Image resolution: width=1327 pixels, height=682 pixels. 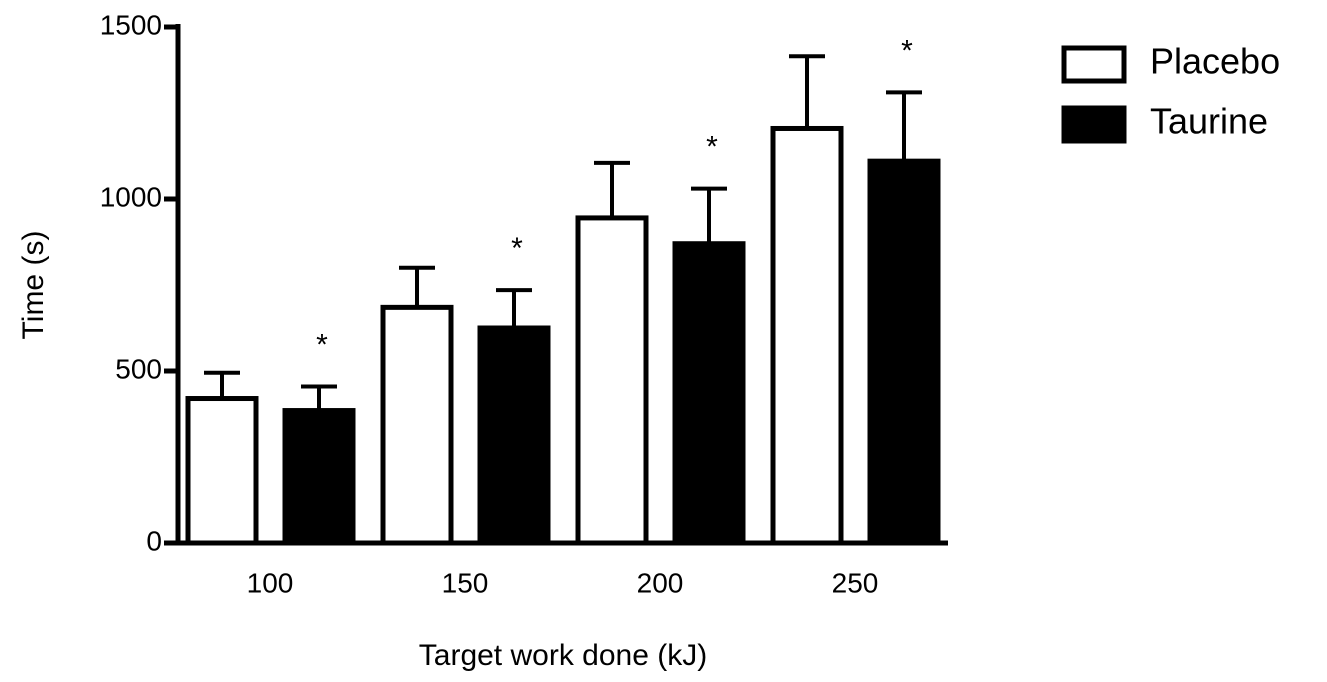 I want to click on x-tick-label: 150, so click(x=465, y=582).